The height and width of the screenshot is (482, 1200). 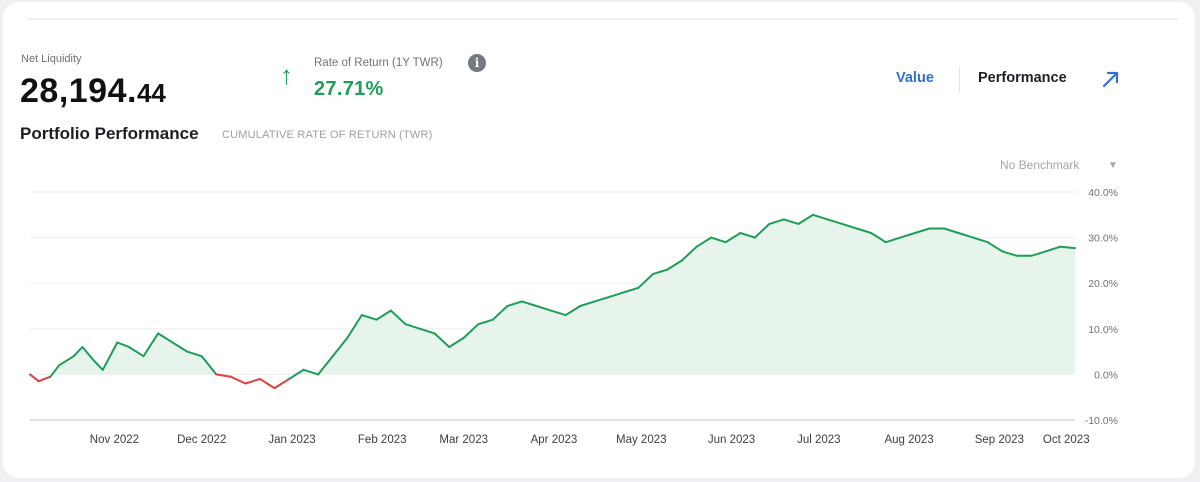 What do you see at coordinates (554, 440) in the screenshot?
I see `x-tick-label: Apr 2023` at bounding box center [554, 440].